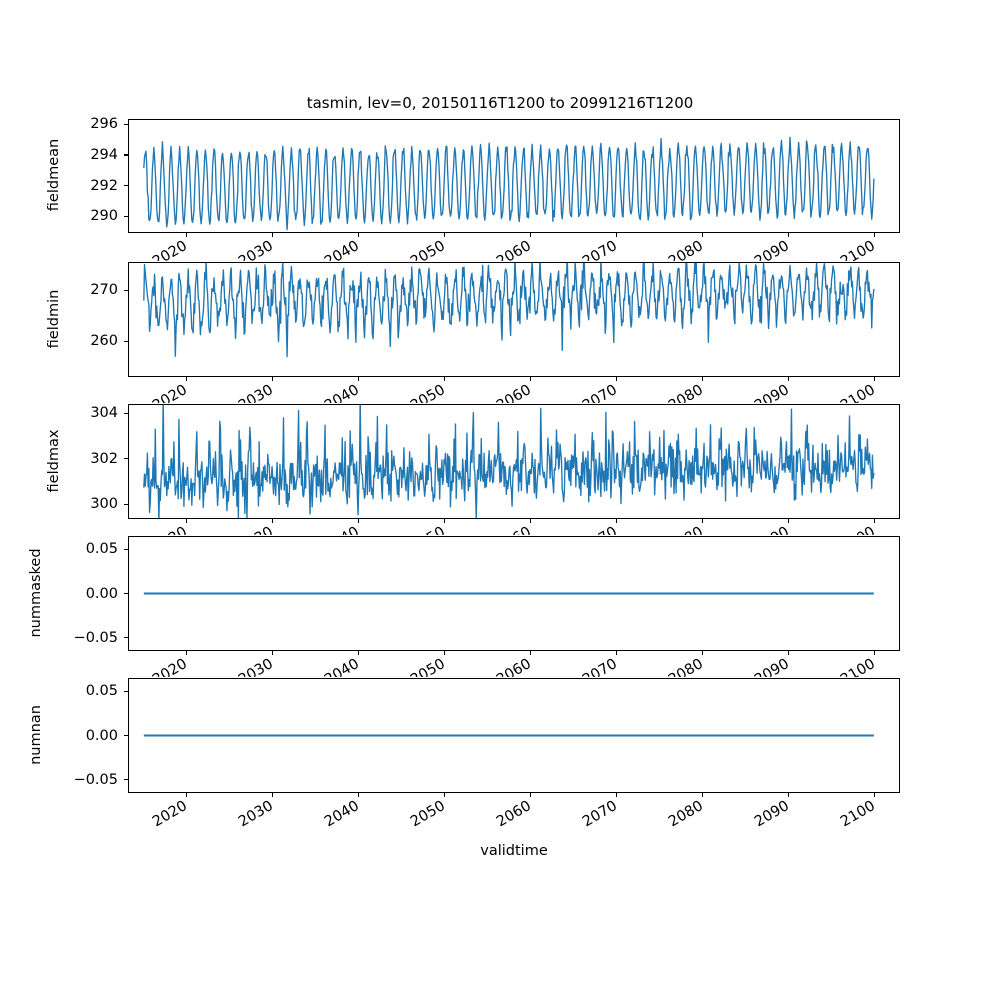  Describe the element at coordinates (509, 461) in the screenshot. I see `data-line-fieldmax` at that location.